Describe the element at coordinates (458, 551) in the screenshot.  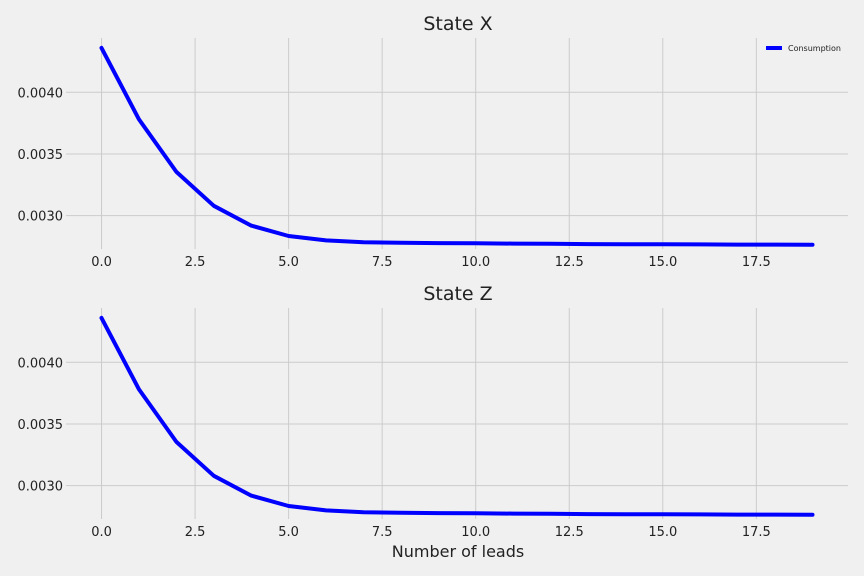
I see `x-axis-label: Number of leads` at that location.